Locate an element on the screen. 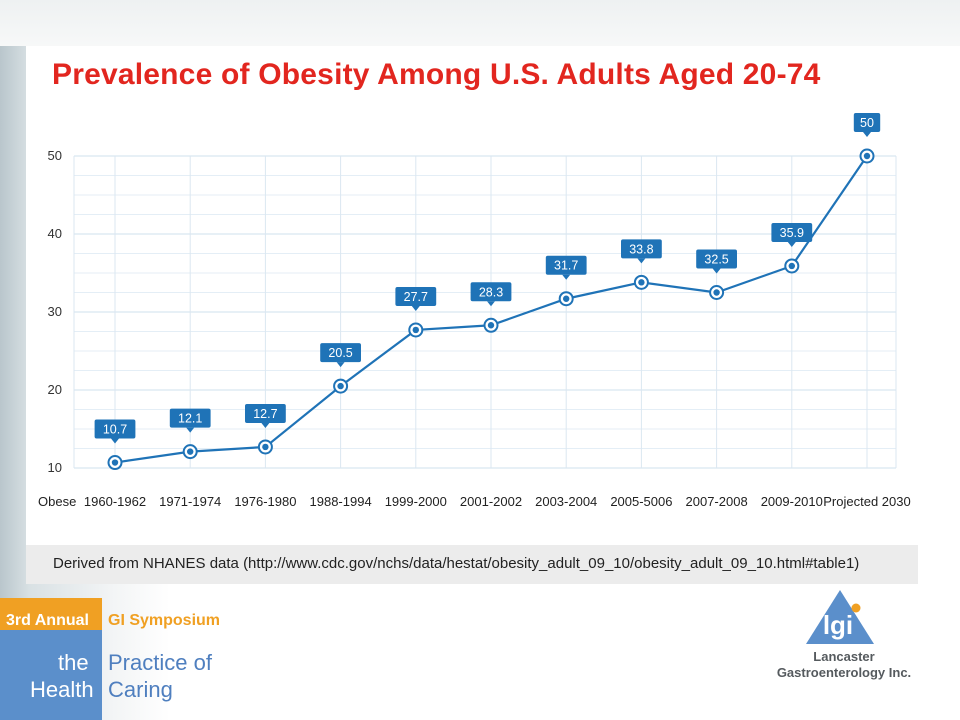 This screenshot has width=960, height=720. brand-blue-band is located at coordinates (51, 675).